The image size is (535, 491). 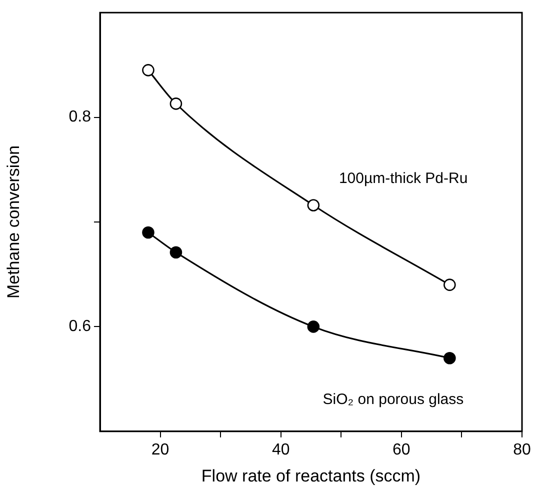 What do you see at coordinates (403, 179) in the screenshot?
I see `series-label: 100µm-thick Pd-Ru` at bounding box center [403, 179].